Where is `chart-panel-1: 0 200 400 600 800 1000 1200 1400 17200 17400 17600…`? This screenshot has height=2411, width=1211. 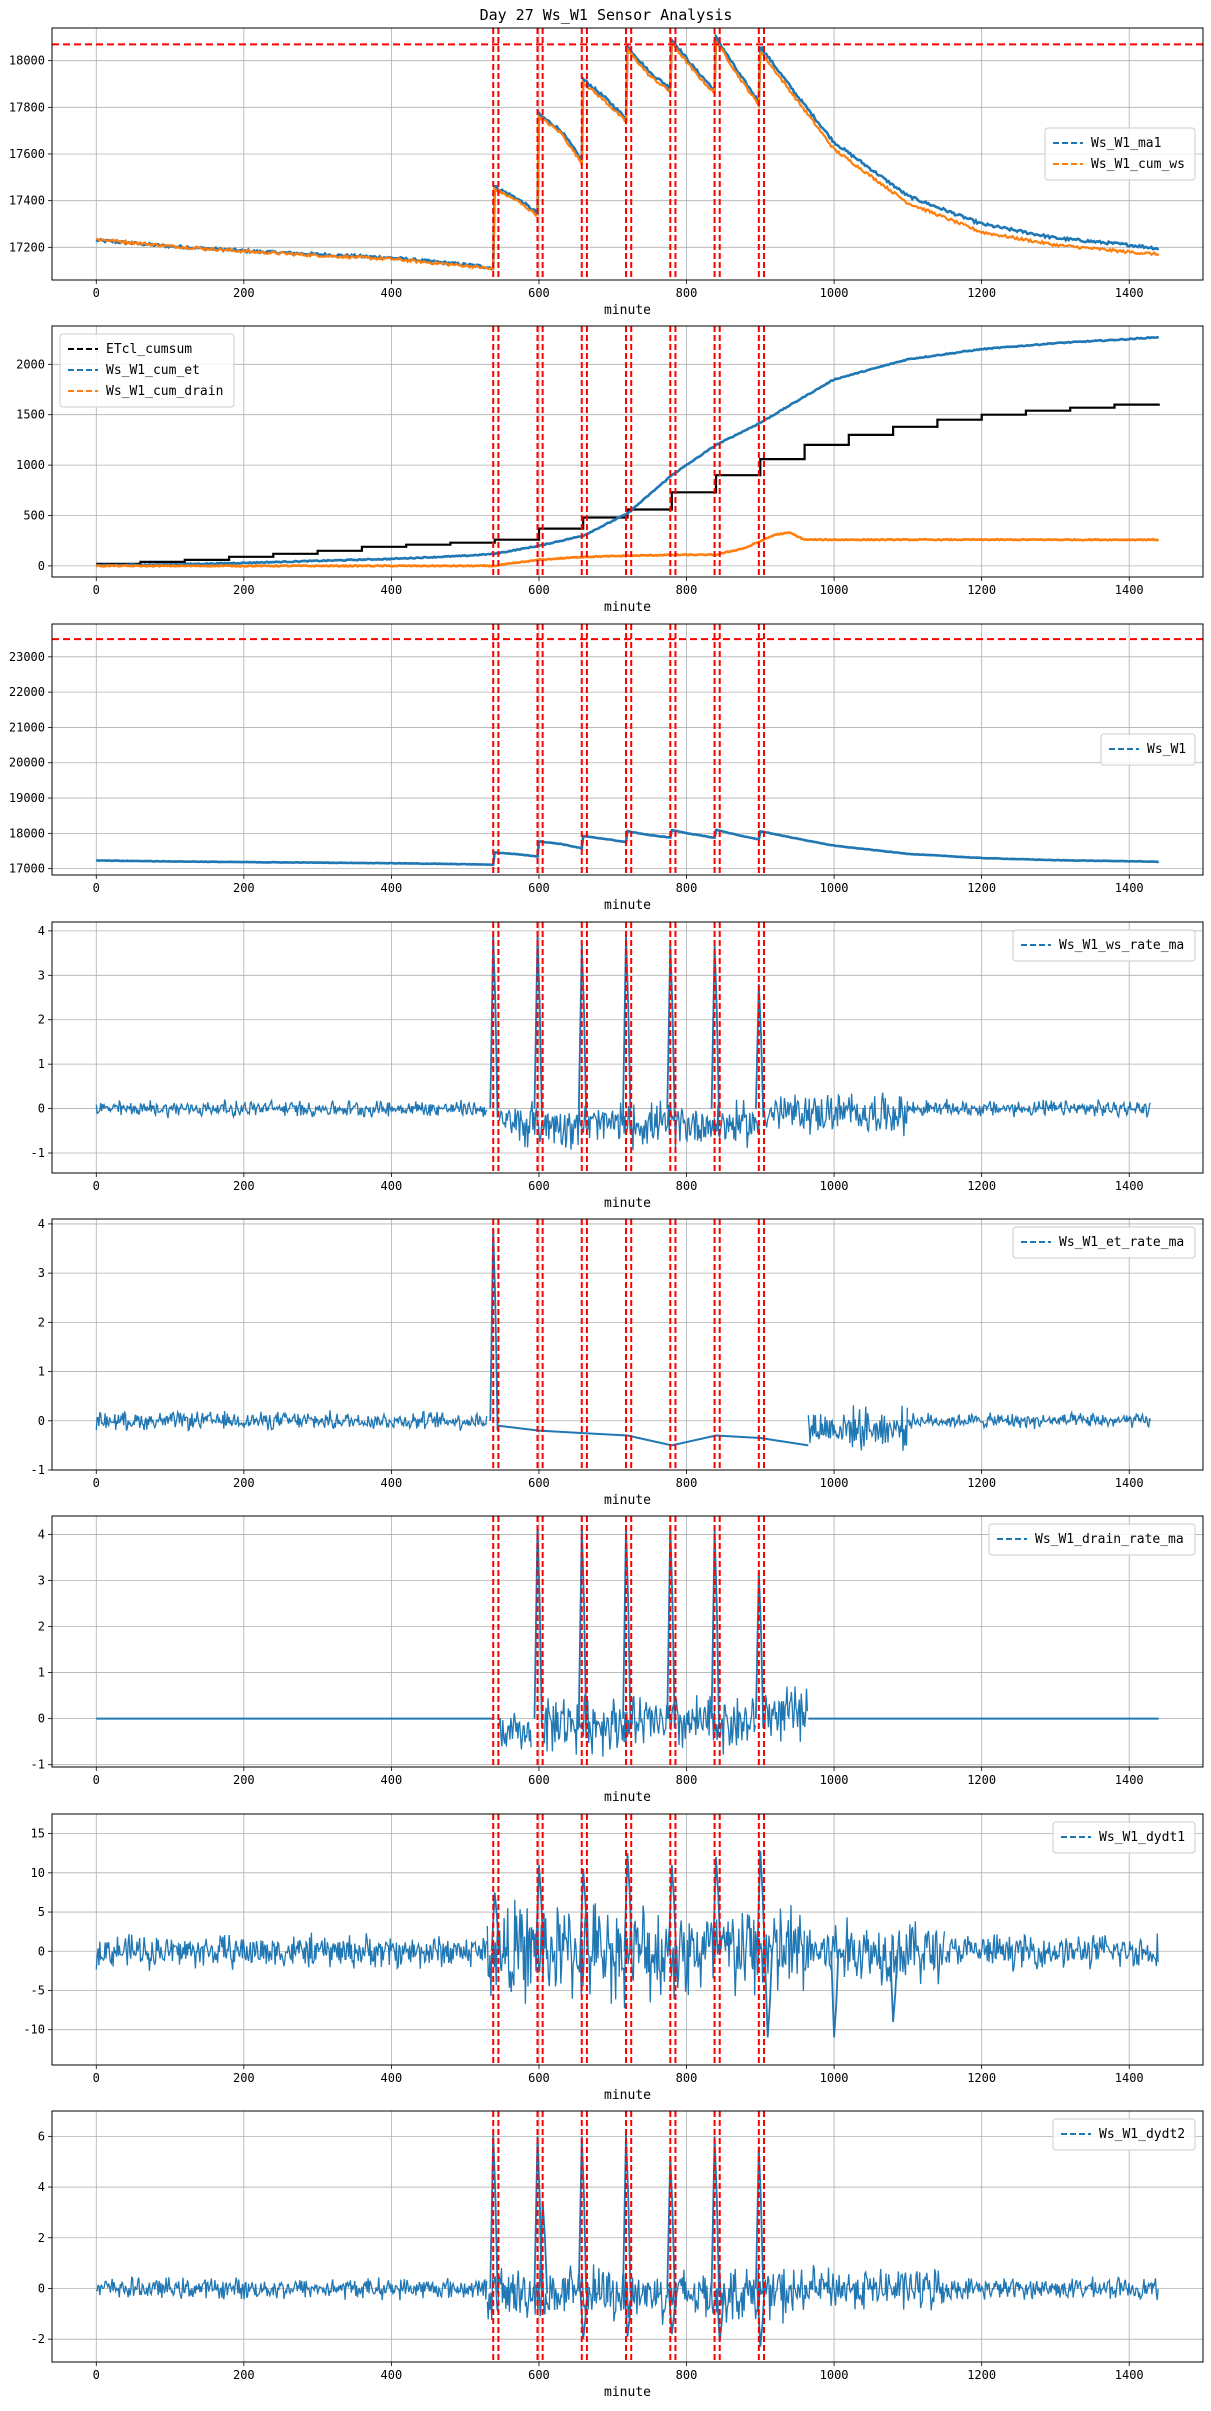
chart-panel-1: 0 200 400 600 800 1000 1200 1400 17200 17400 17600… is located at coordinates (606, 172).